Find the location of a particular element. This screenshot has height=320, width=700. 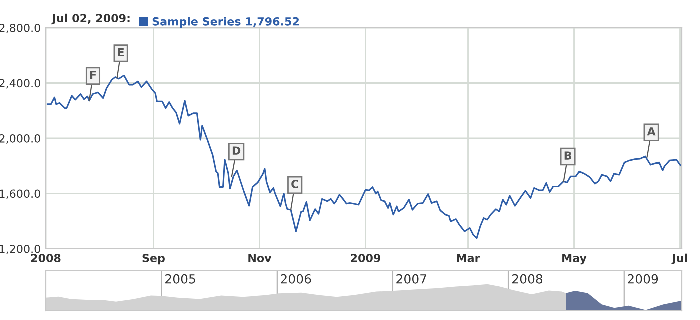

x-tick-label: Nov is located at coordinates (260, 258).